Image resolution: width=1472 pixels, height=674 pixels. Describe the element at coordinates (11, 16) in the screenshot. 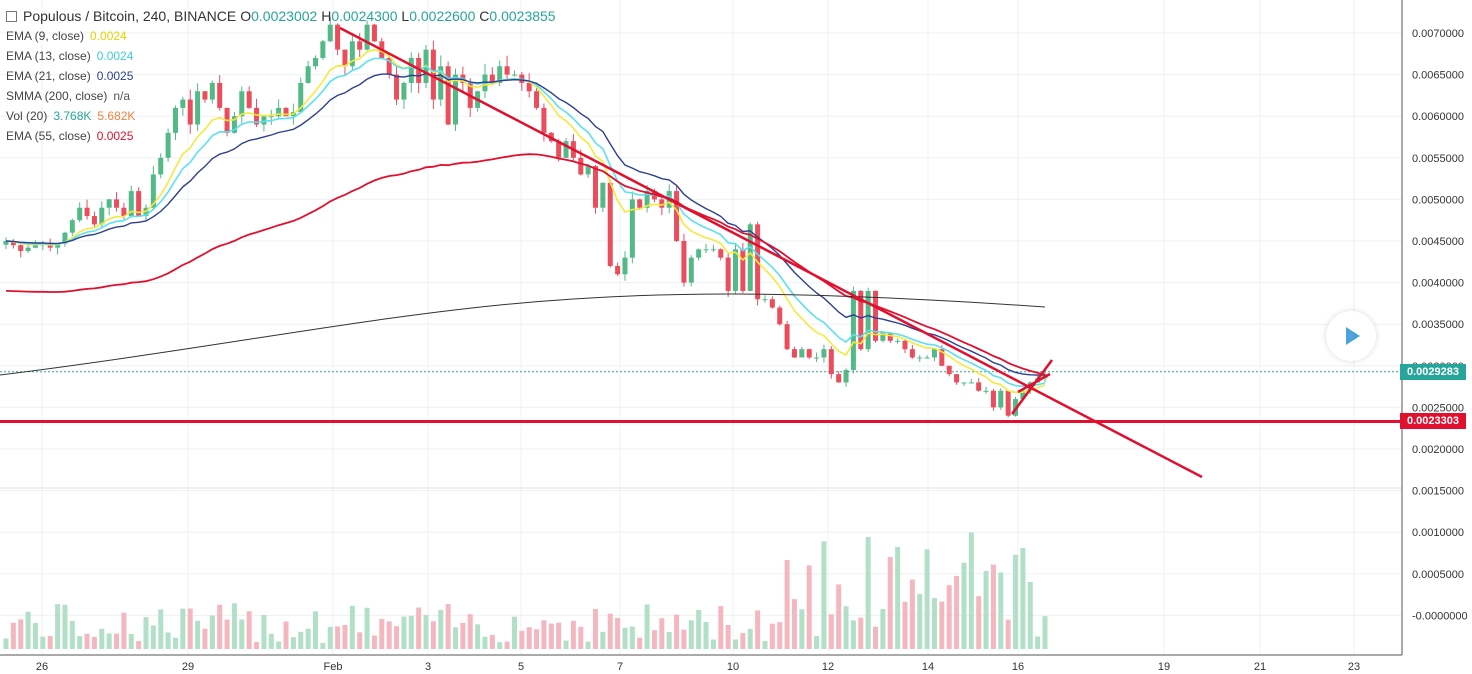

I see `collapse-icon` at that location.